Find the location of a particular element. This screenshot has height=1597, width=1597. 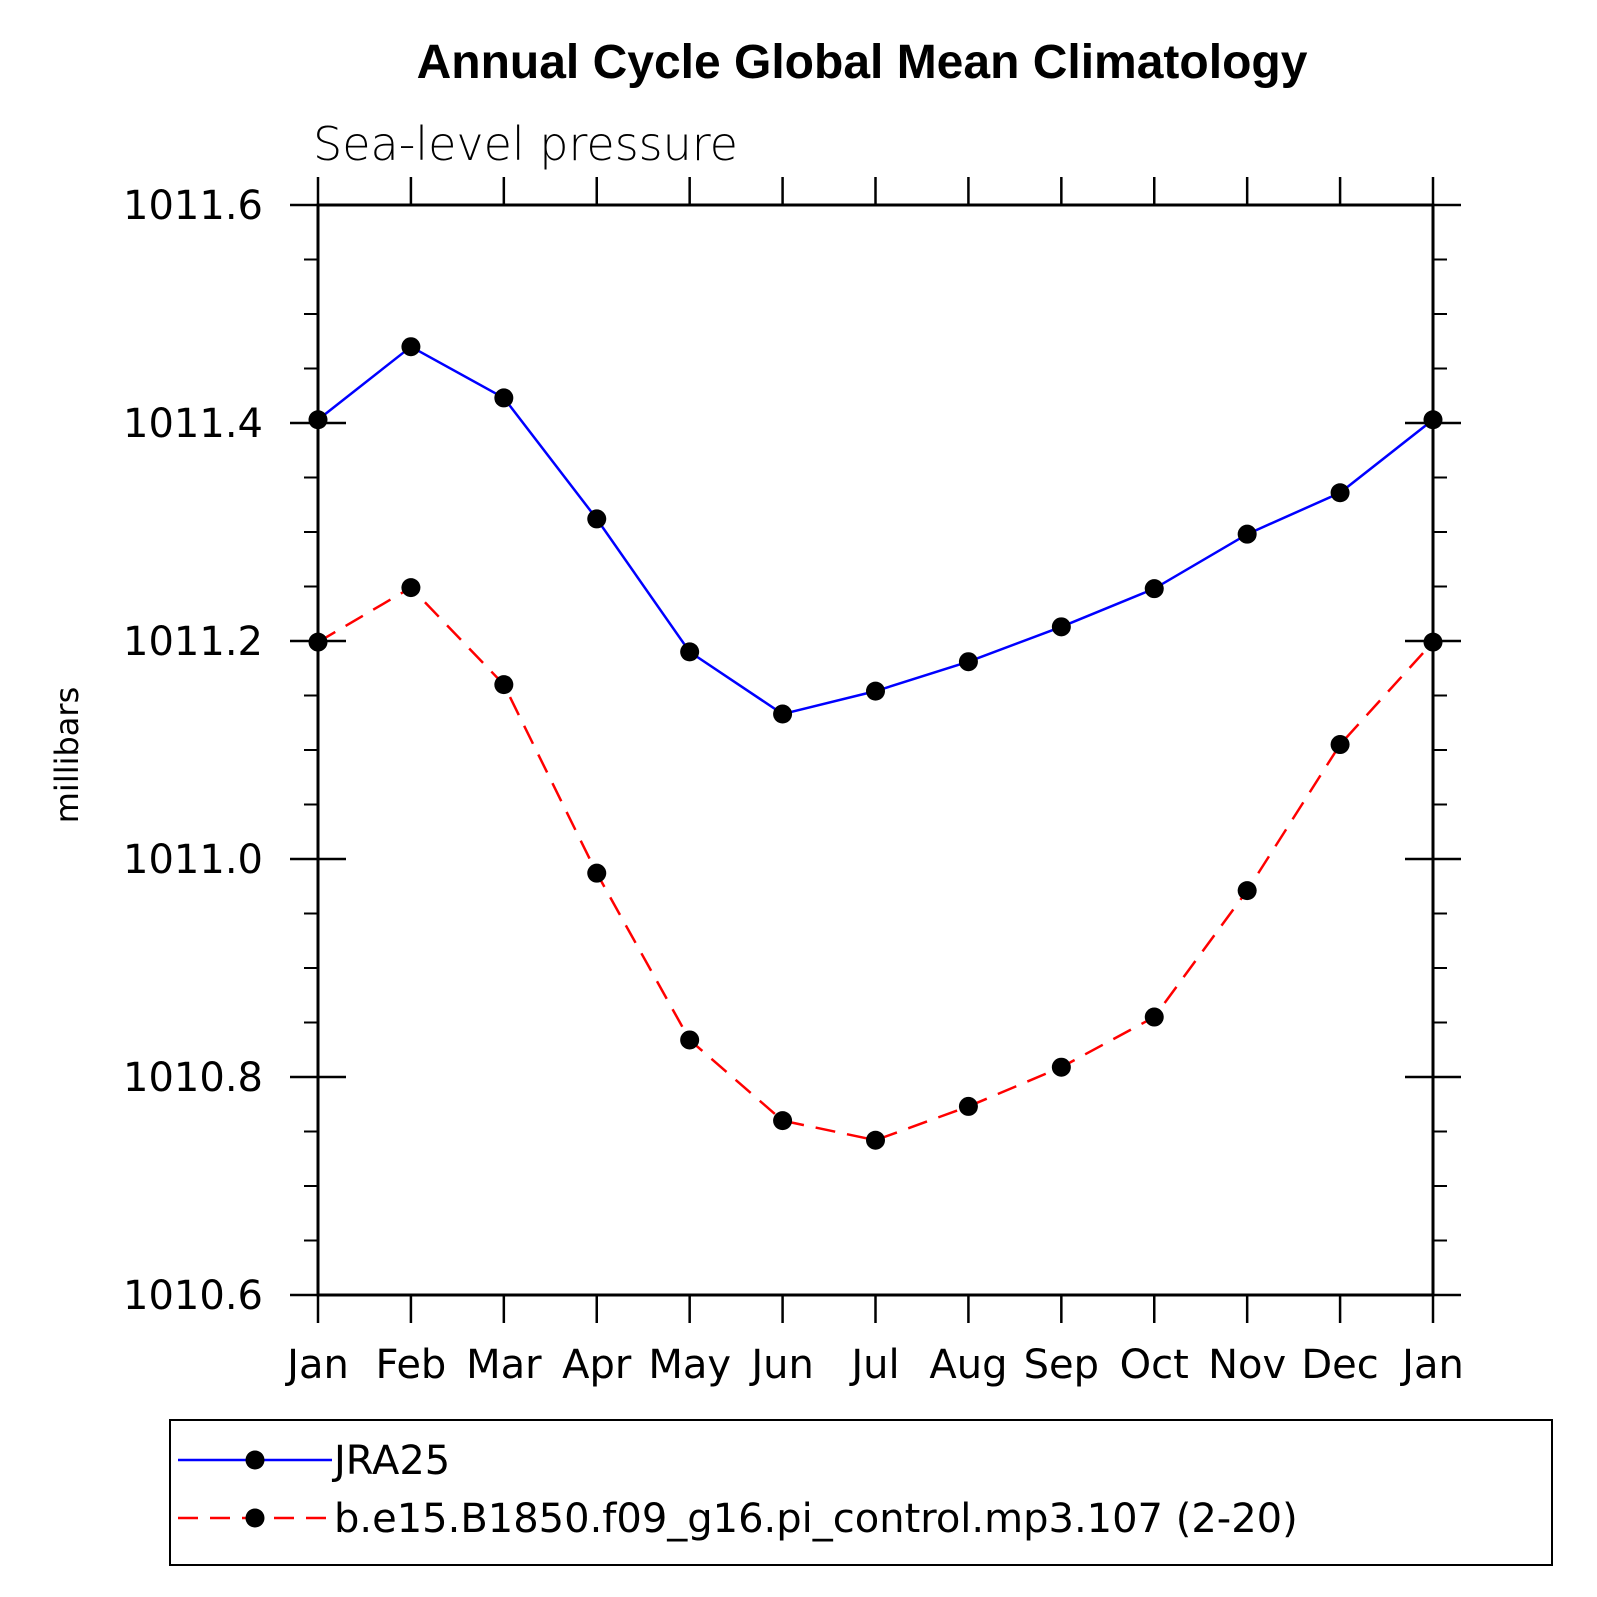

y-tick-label: 1010.6 is located at coordinates (193, 1296).